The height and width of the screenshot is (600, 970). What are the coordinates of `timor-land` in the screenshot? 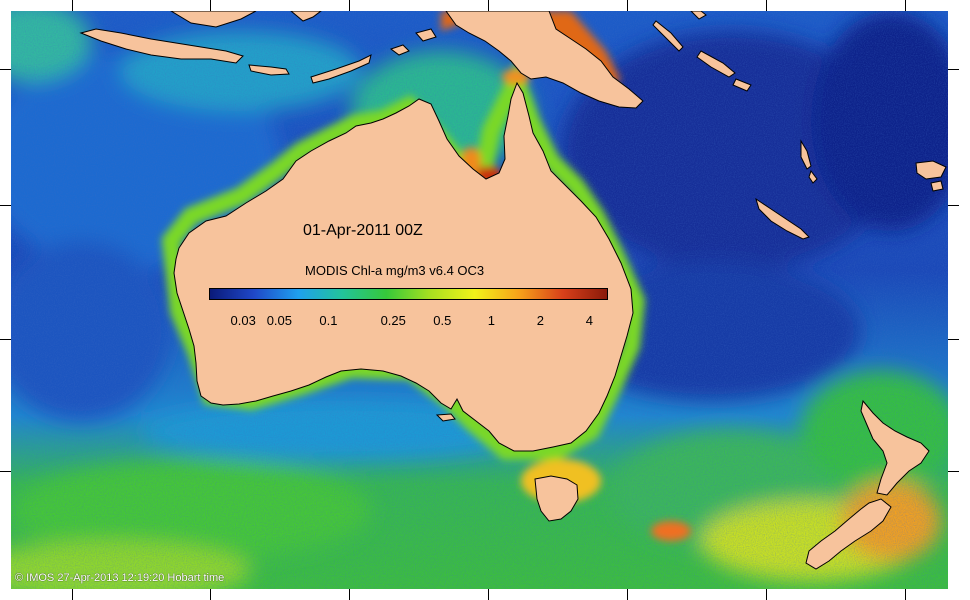 It's located at (341, 69).